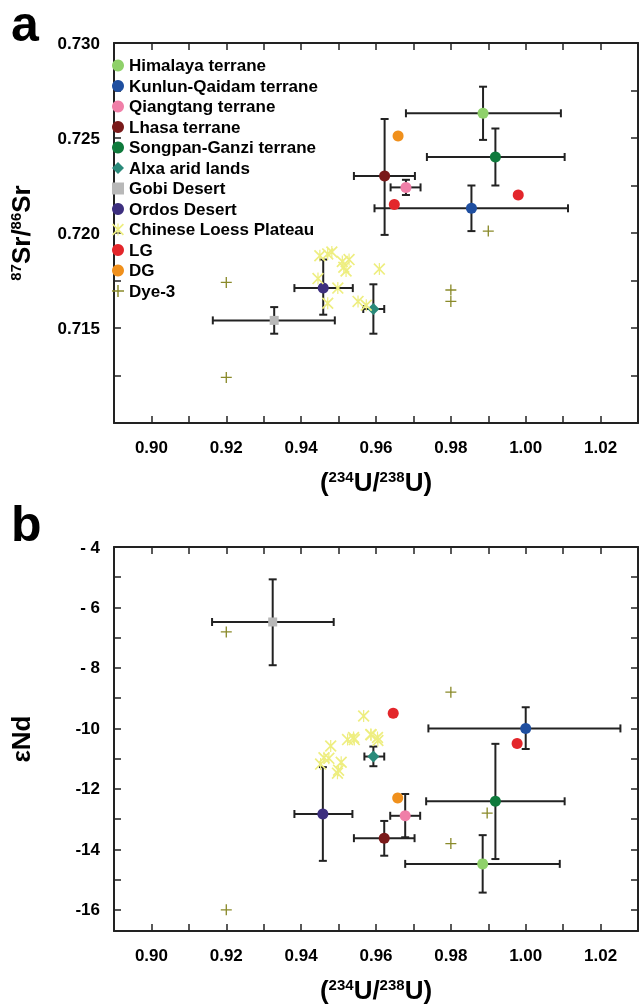  What do you see at coordinates (185, 127) in the screenshot?
I see `legend-label: Lhasa terrane` at bounding box center [185, 127].